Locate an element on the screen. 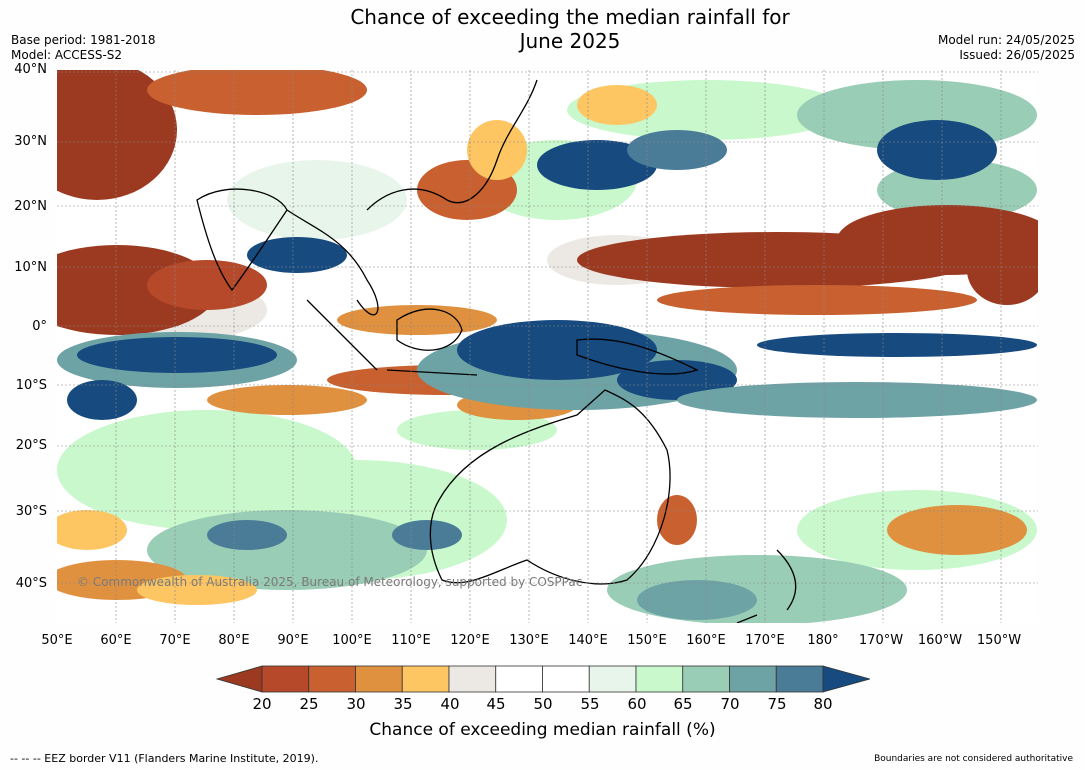 The image size is (1085, 770). colorbar-tick: 20 is located at coordinates (262, 704).